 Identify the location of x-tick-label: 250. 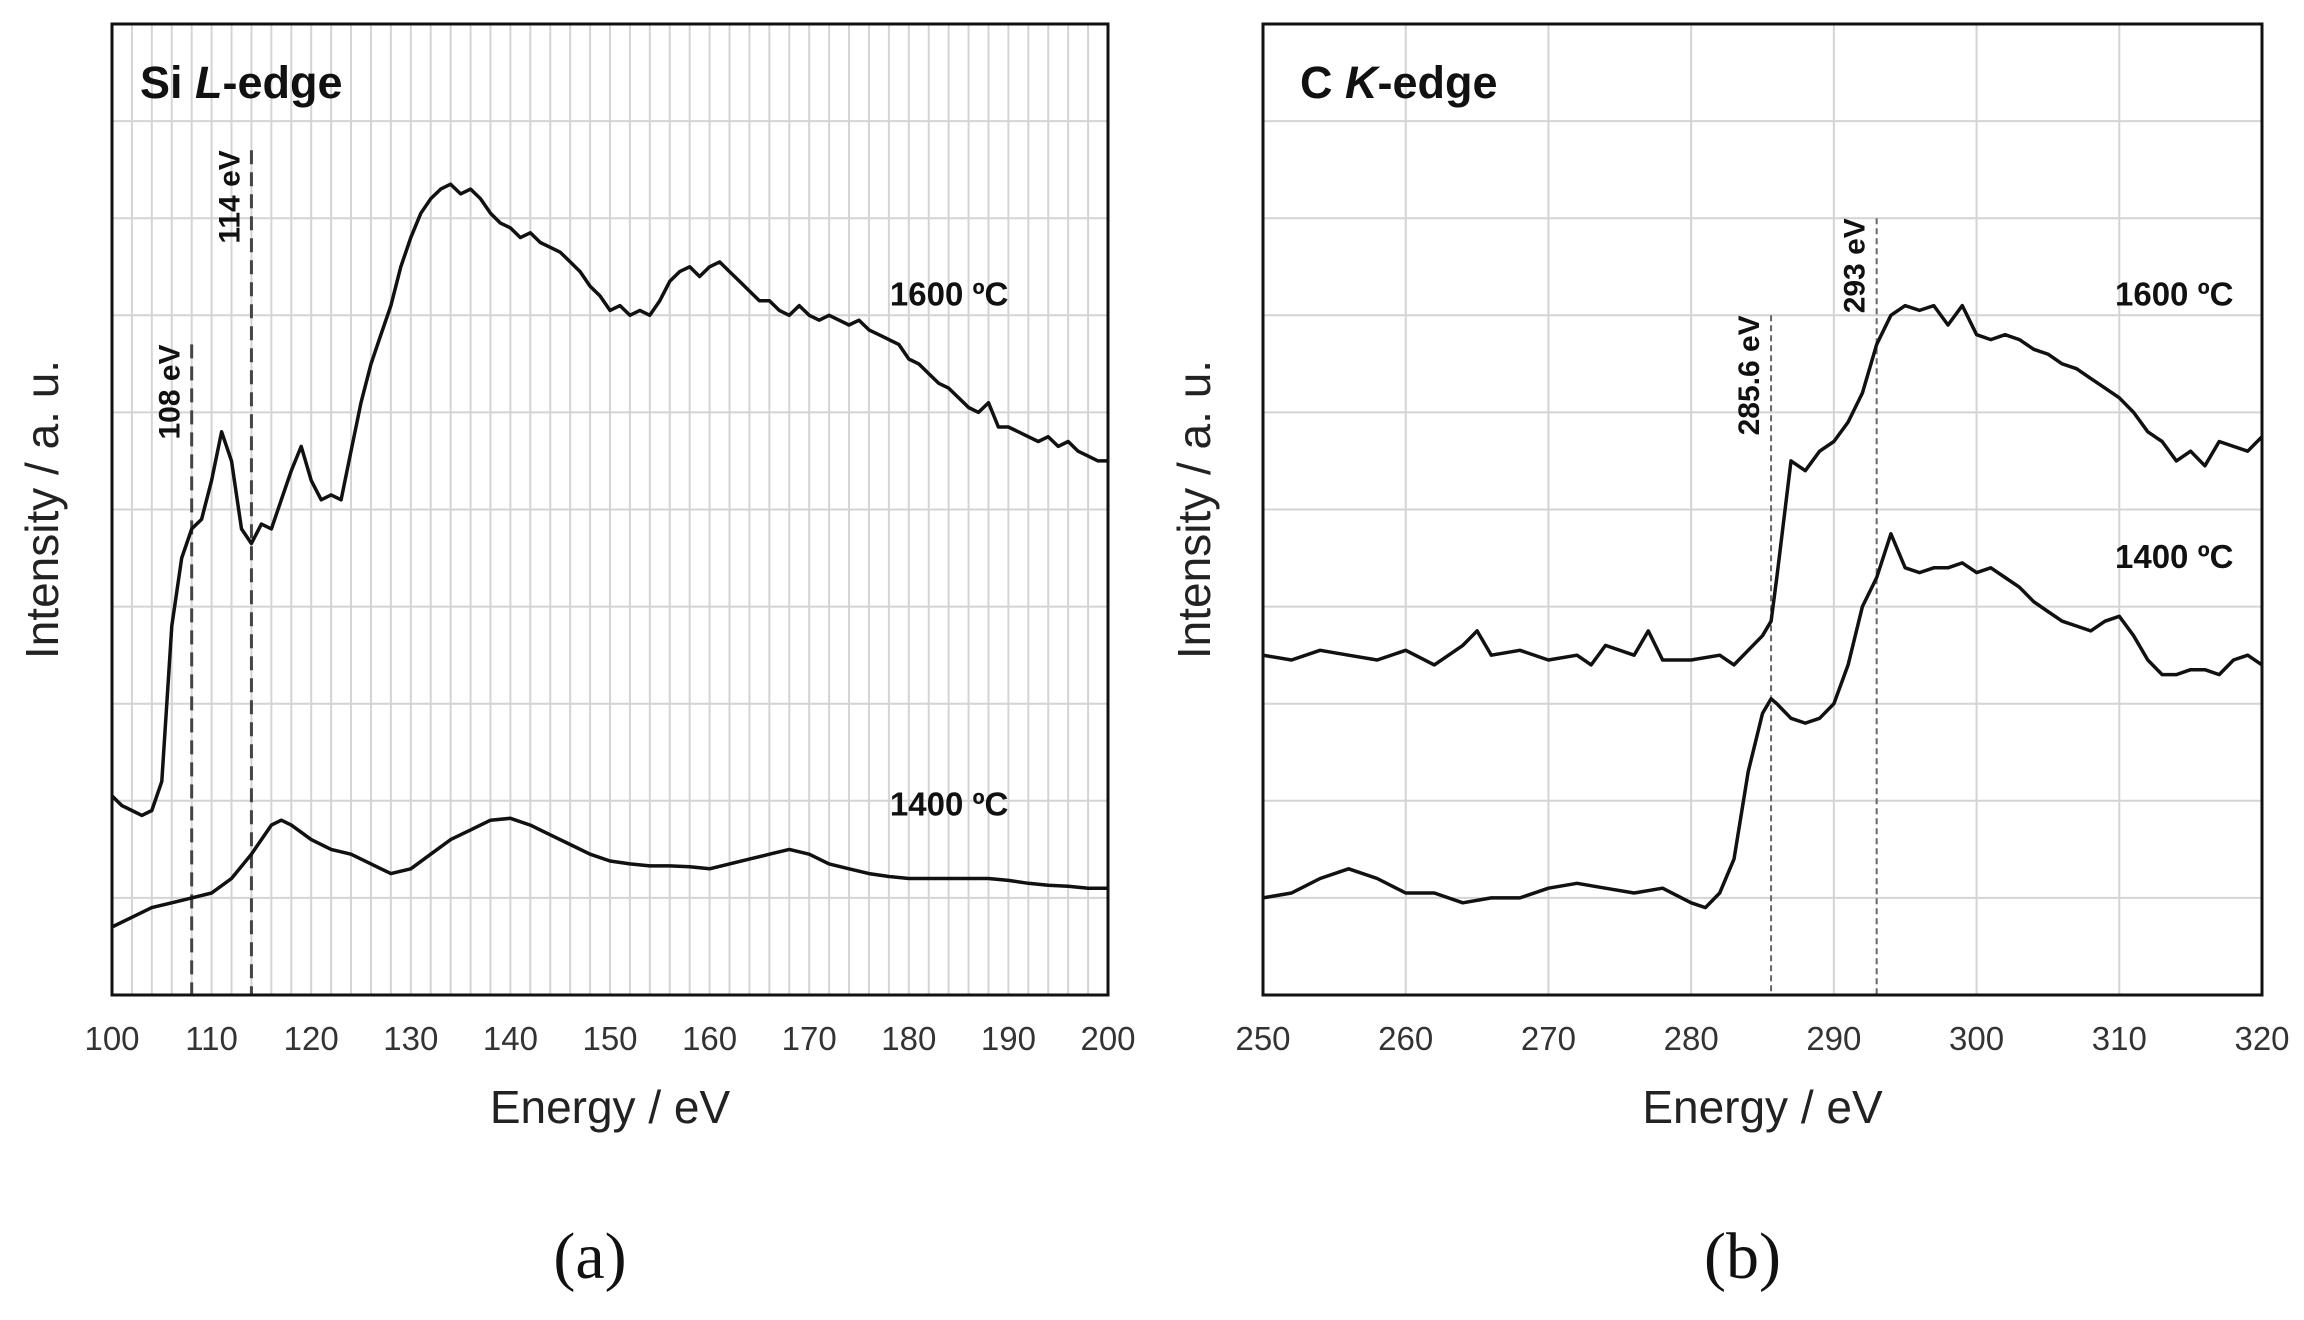
(1262, 1038).